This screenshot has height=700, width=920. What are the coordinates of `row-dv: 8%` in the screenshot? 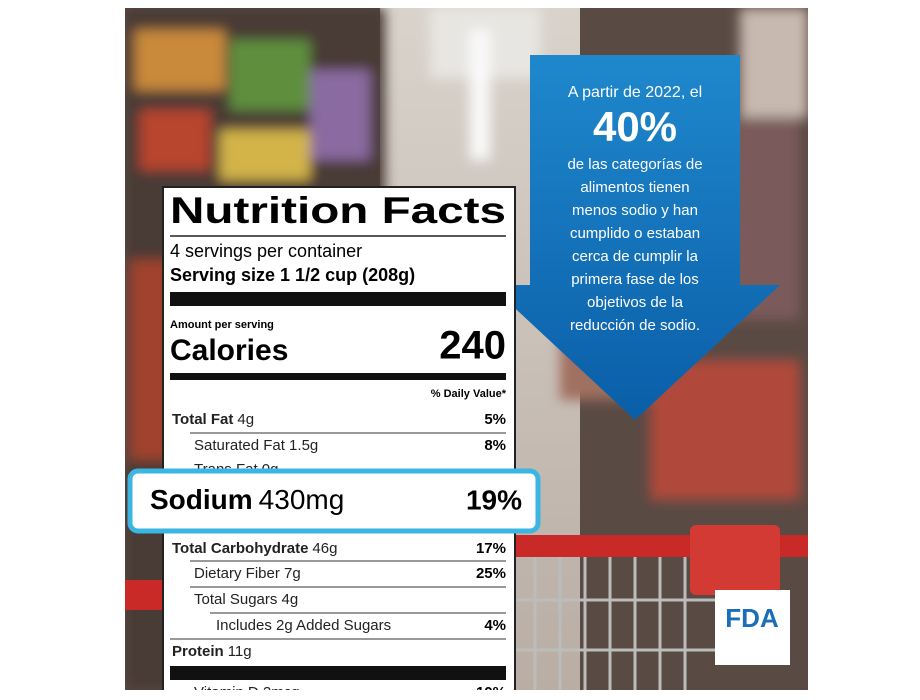 It's located at (495, 445).